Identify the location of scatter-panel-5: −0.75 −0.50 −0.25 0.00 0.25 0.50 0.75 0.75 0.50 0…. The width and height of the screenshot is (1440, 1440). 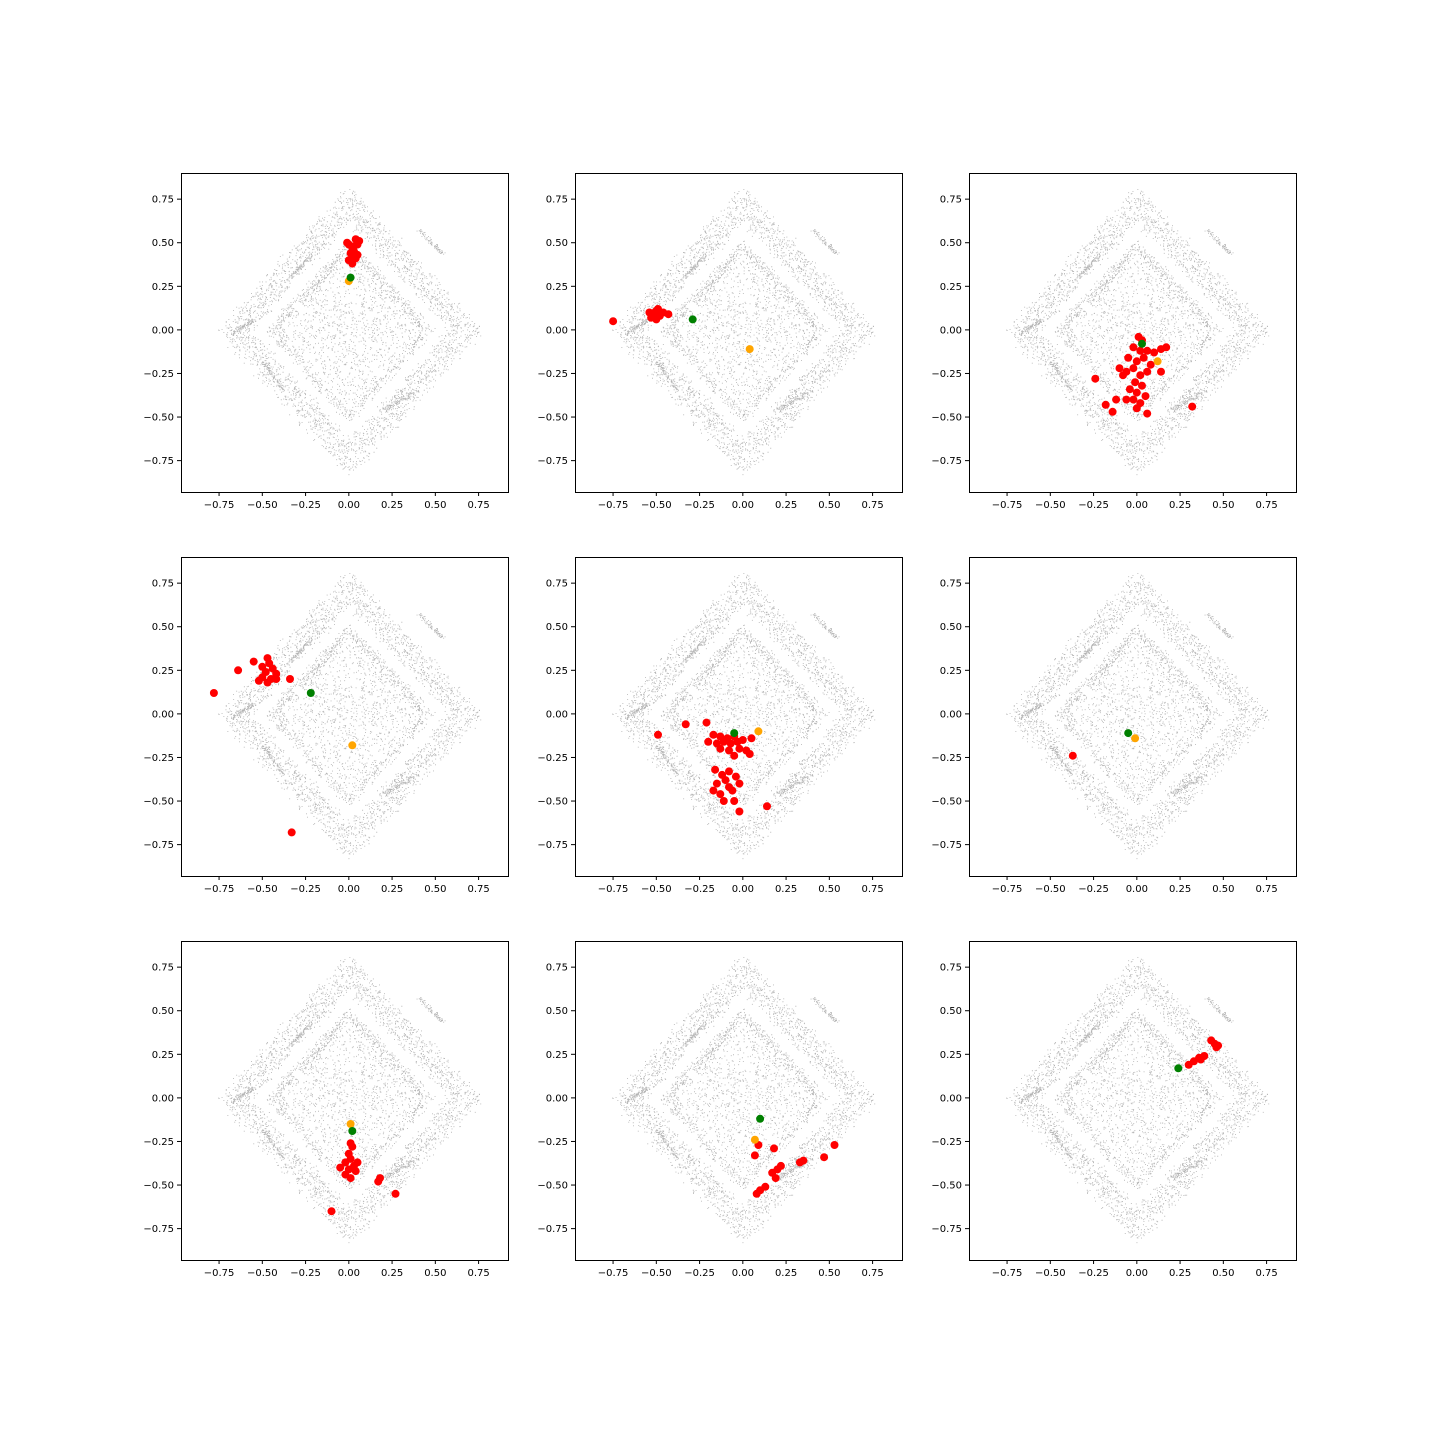
(720, 726).